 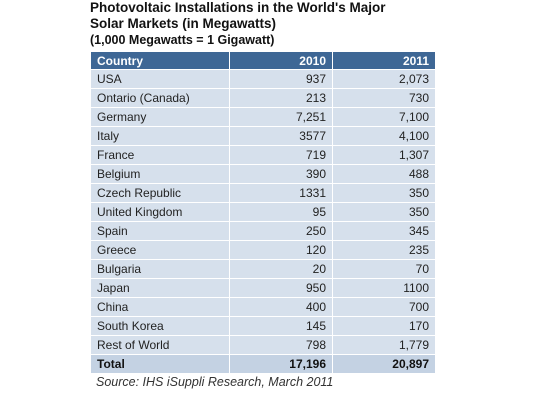 I want to click on table-row: Germany 7,251 7,100, so click(x=263, y=117).